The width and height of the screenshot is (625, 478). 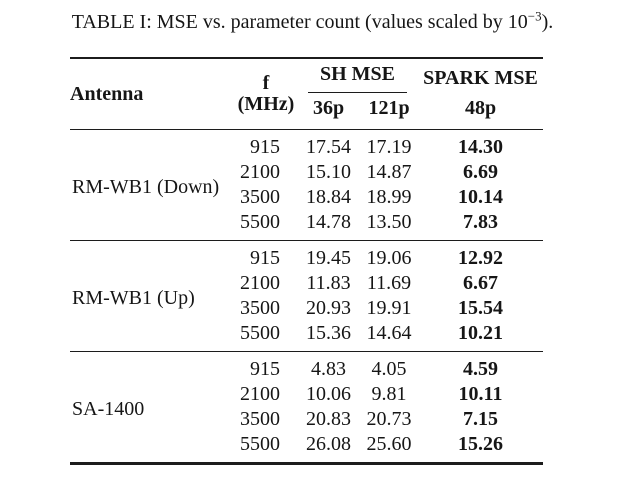 I want to click on spark-48p-cell: 10.14, so click(x=480, y=197).